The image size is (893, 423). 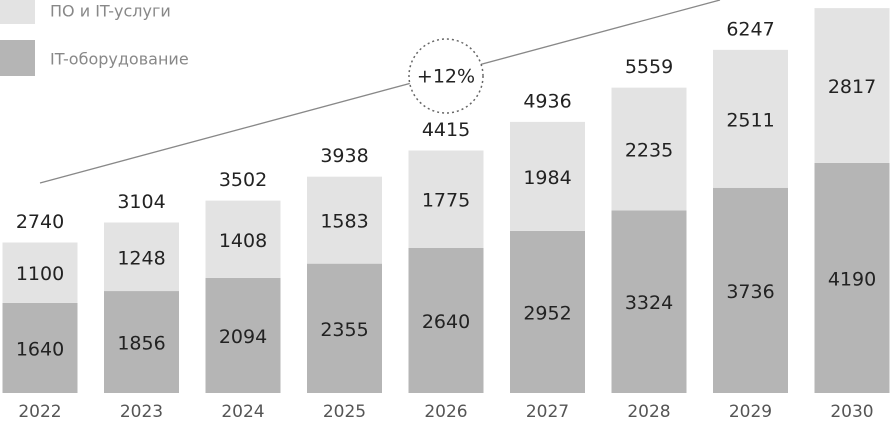 I want to click on data-label: 2640, so click(x=446, y=322).